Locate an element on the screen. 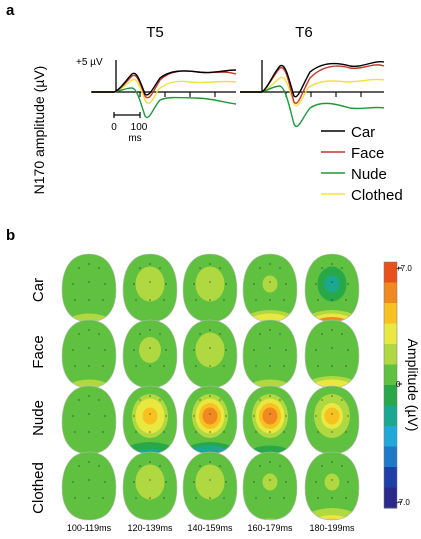  colorbar-frame is located at coordinates (390, 385).